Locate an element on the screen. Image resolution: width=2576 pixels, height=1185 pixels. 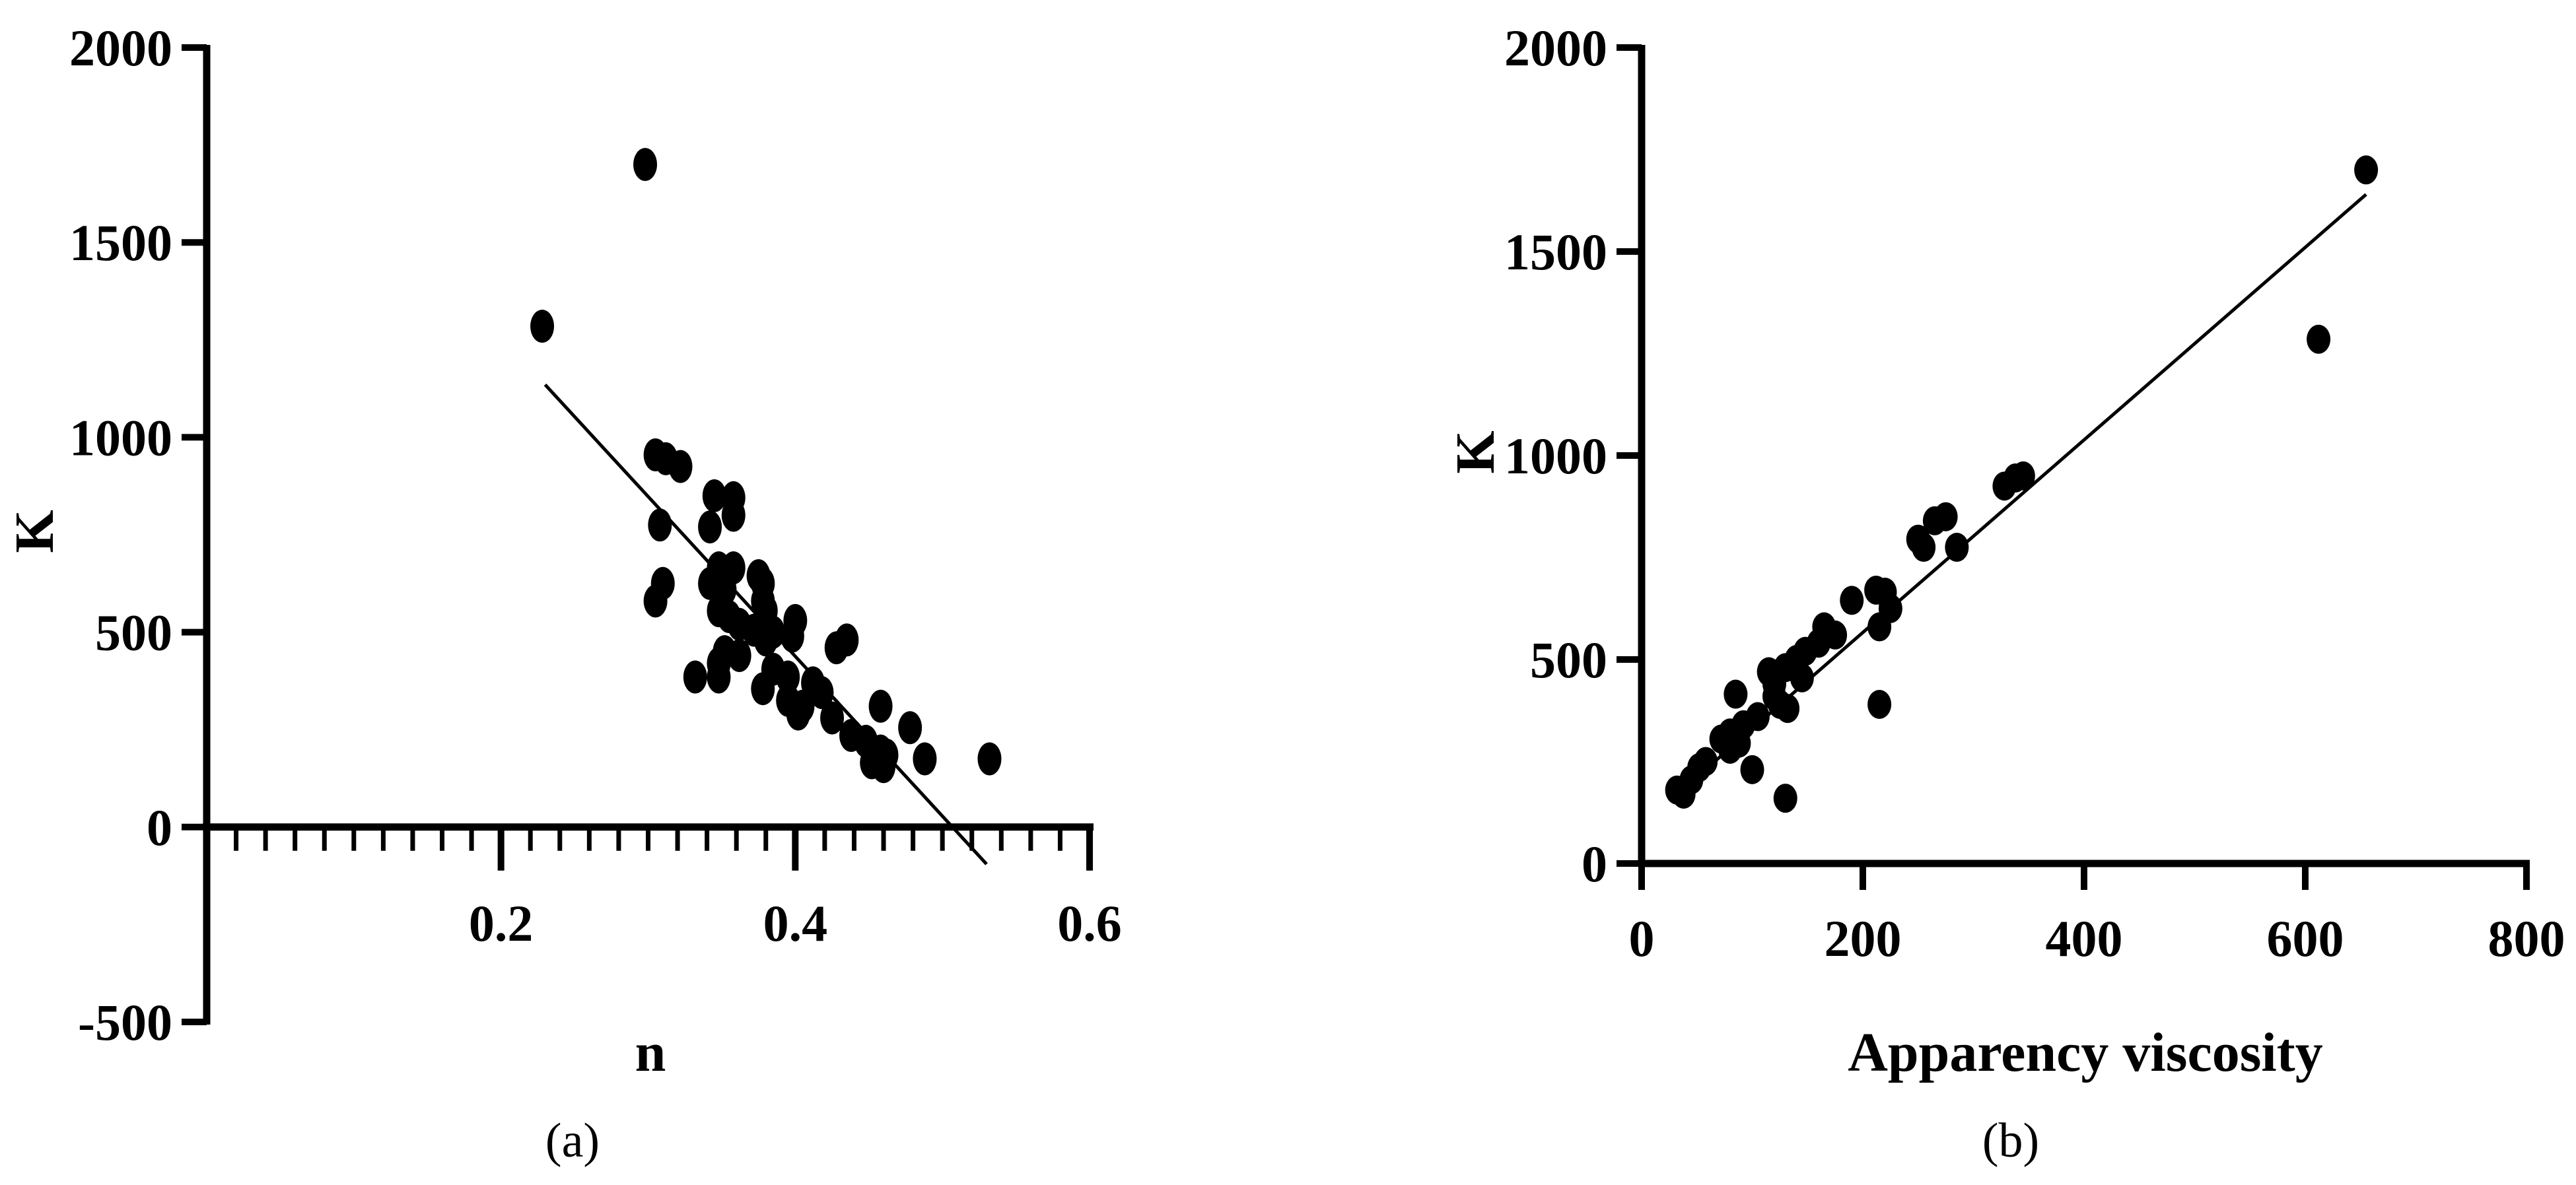
panel-b-y-tick-label: 500 is located at coordinates (1569, 660).